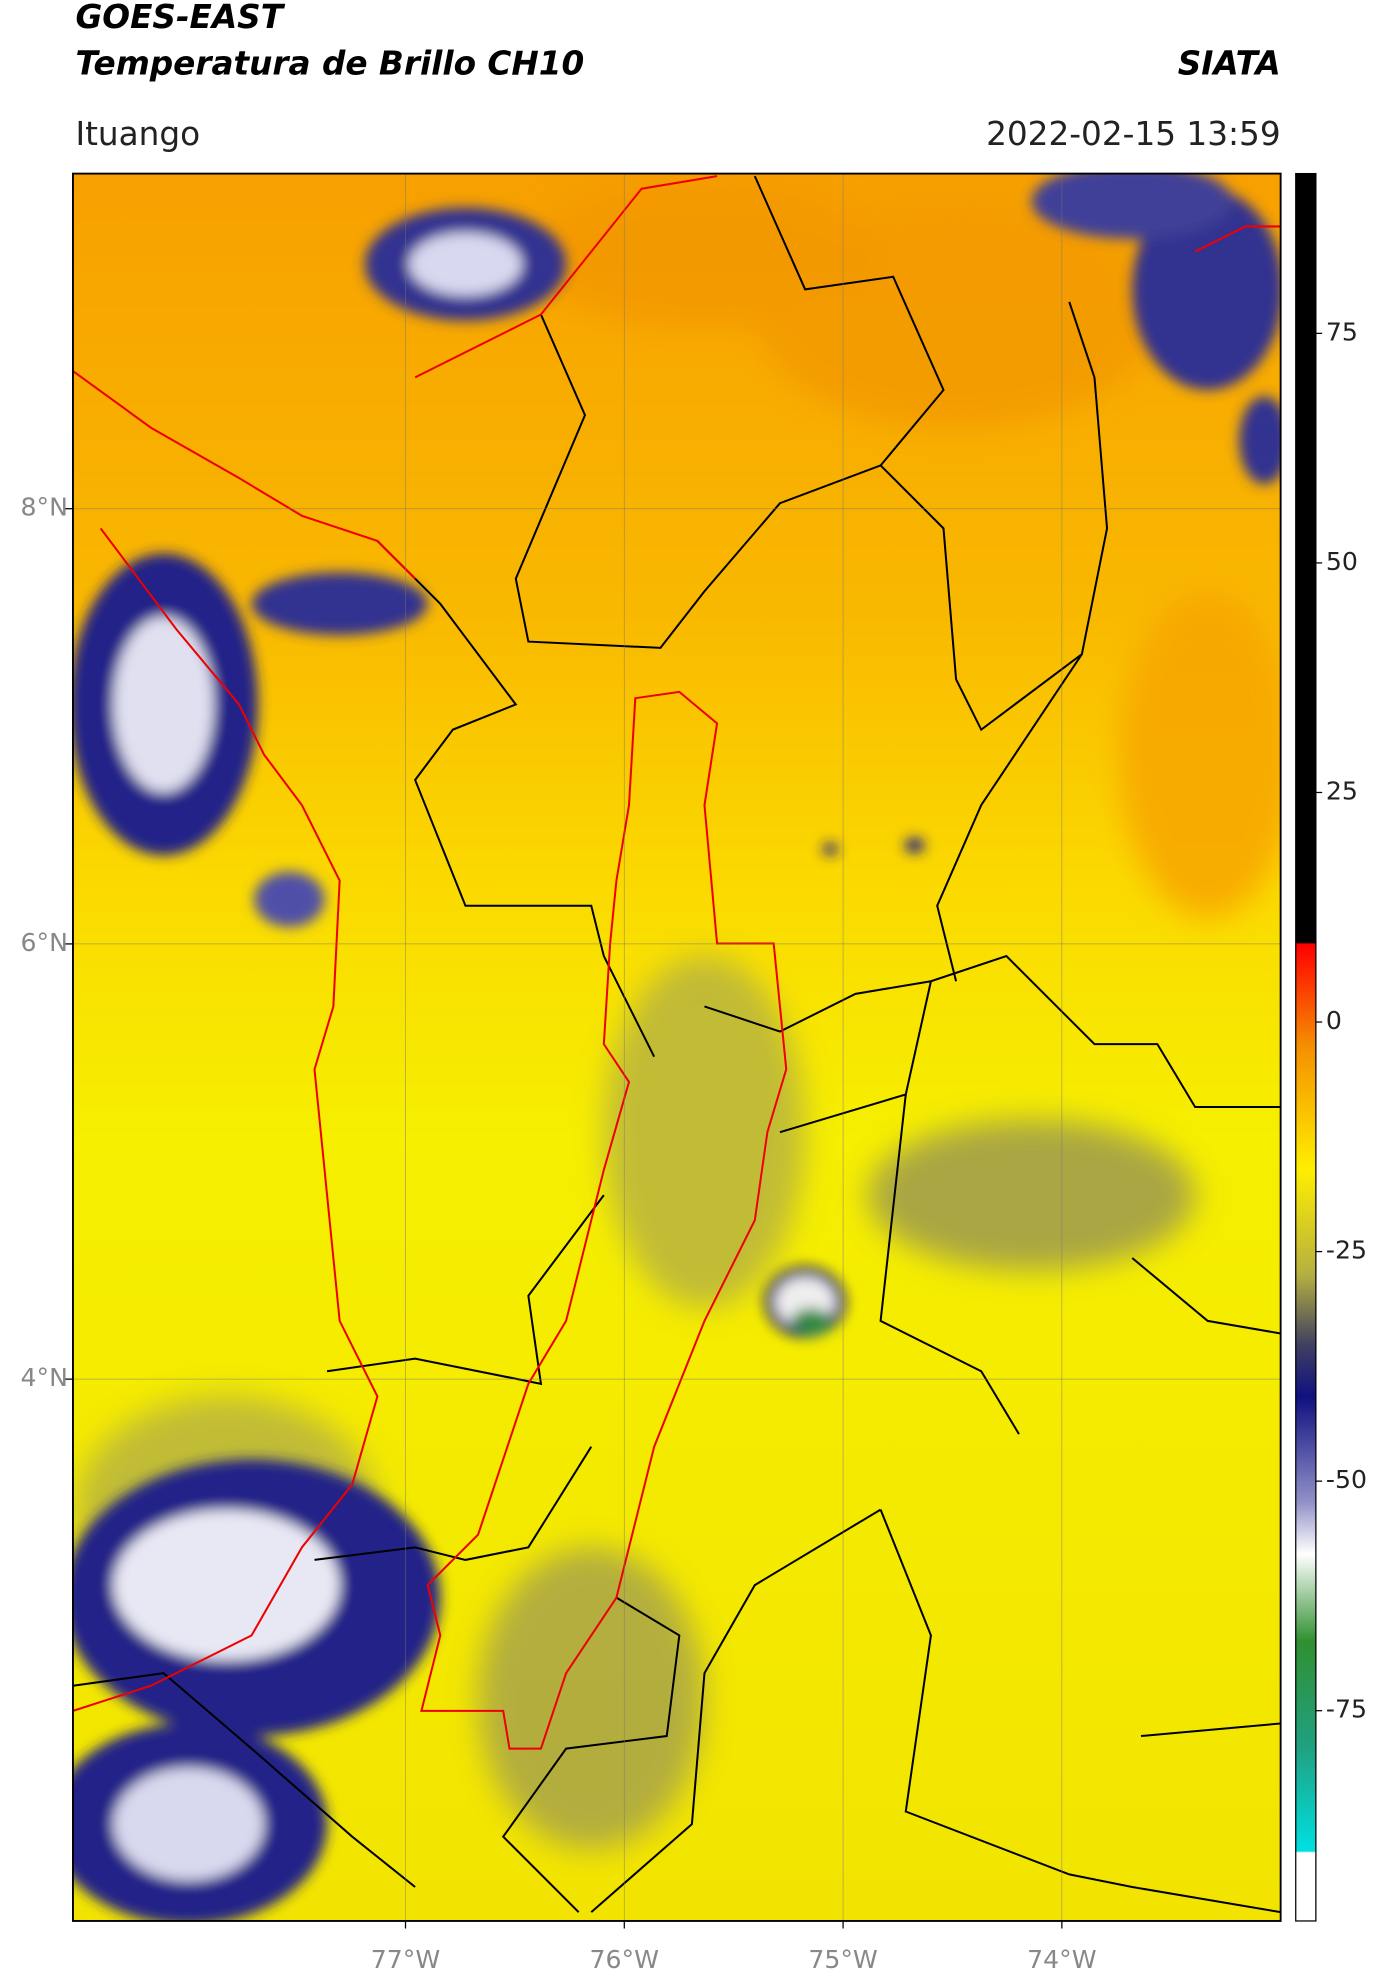 The width and height of the screenshot is (1384, 1981). Describe the element at coordinates (843, 1959) in the screenshot. I see `lon-tick-label: 75°W` at that location.